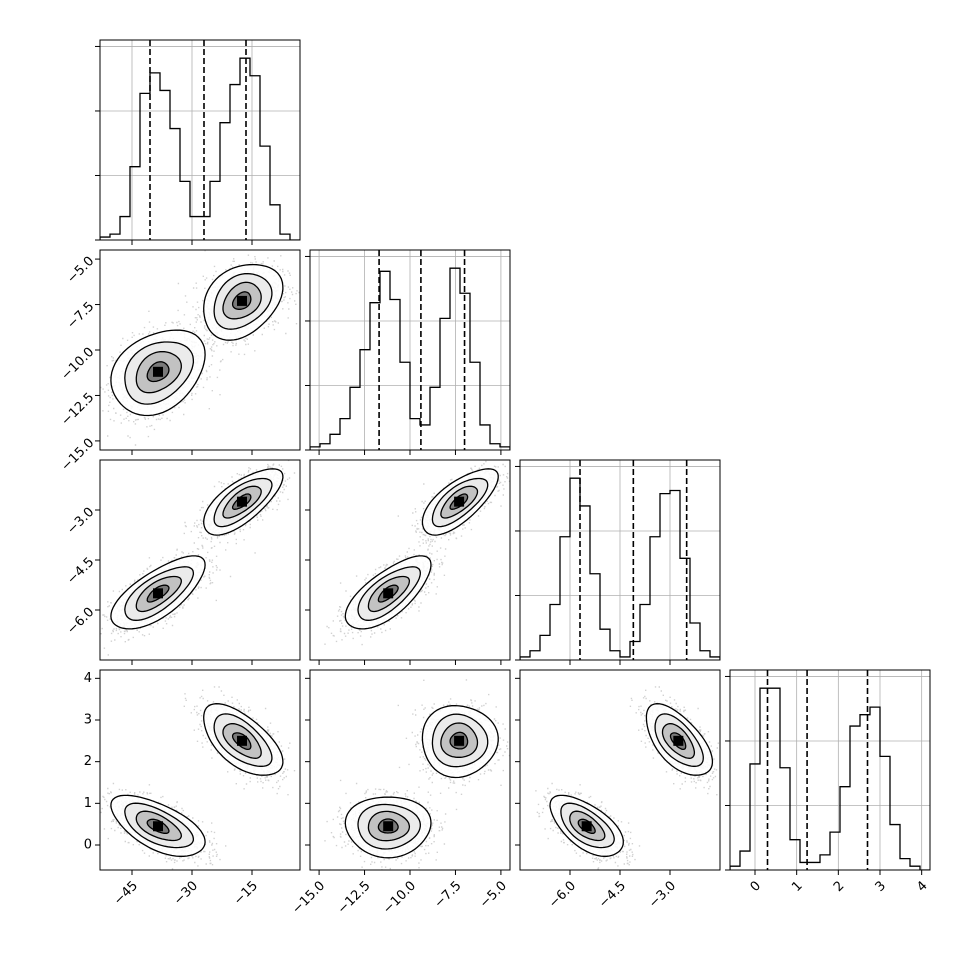 Image resolution: width=970 pixels, height=970 pixels. What do you see at coordinates (186, 893) in the screenshot?
I see `x-tick-label-0-1: −30` at bounding box center [186, 893].